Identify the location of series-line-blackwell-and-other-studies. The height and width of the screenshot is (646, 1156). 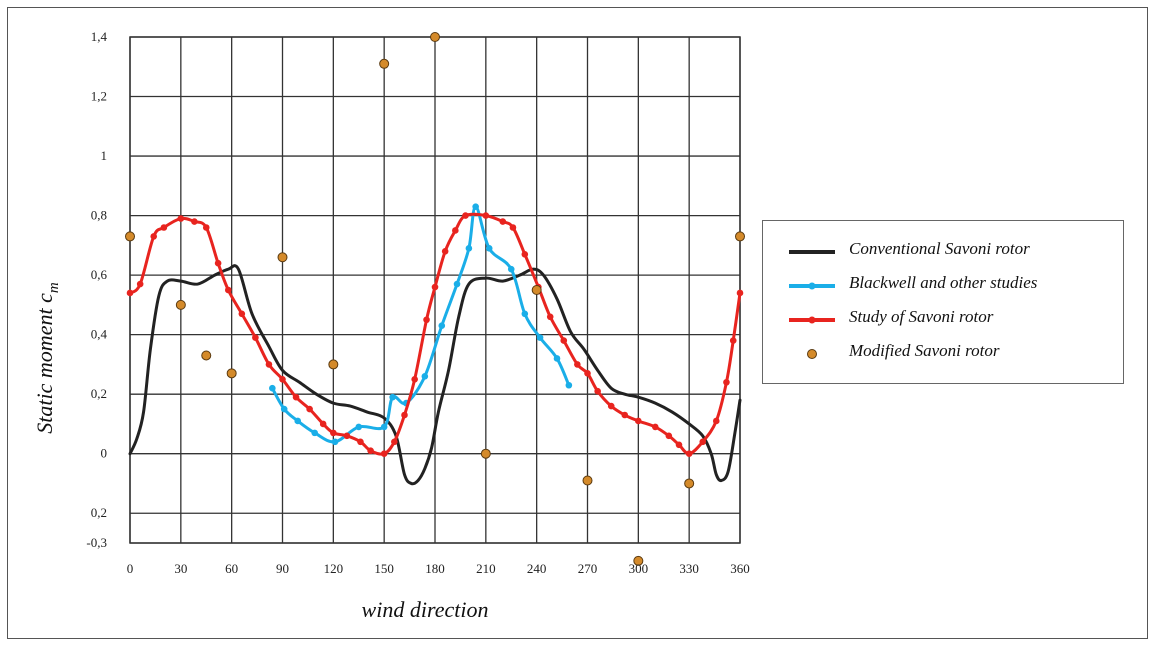
(420, 324).